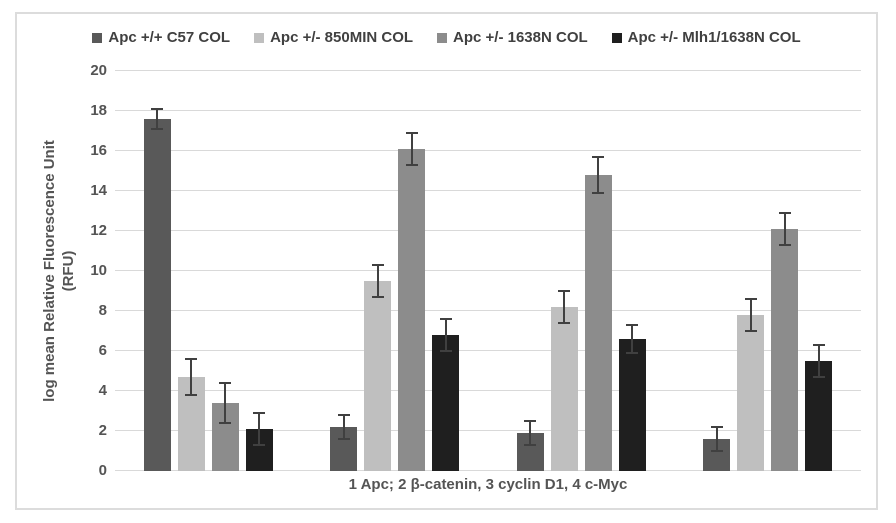  Describe the element at coordinates (98, 150) in the screenshot. I see `y-tick-label: 16` at that location.